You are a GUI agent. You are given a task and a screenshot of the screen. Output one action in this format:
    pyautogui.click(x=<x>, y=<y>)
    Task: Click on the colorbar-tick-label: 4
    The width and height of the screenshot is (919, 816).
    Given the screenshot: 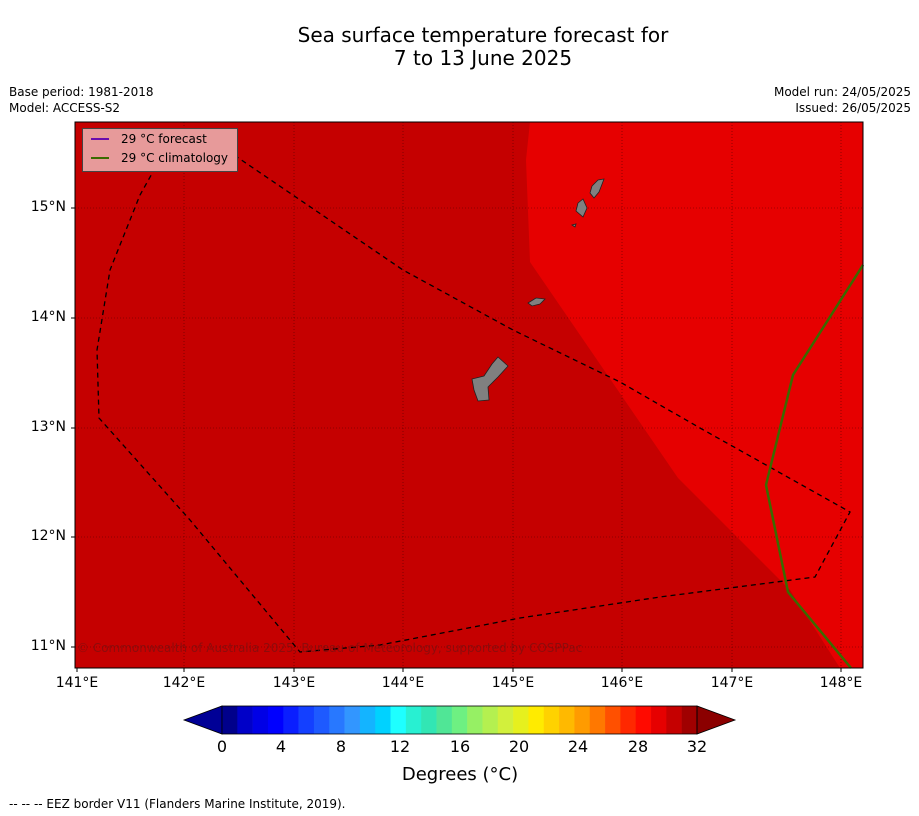 What is the action you would take?
    pyautogui.click(x=281, y=746)
    